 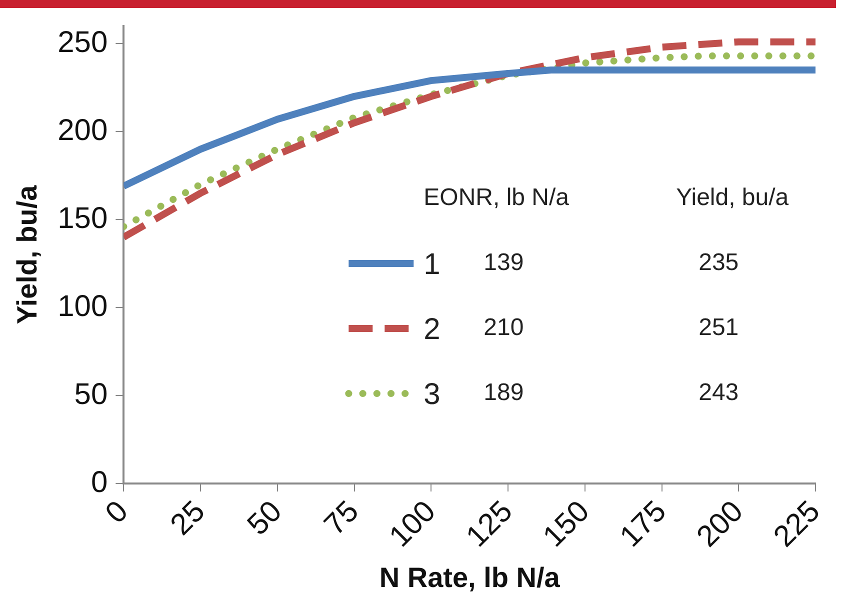 What do you see at coordinates (489, 524) in the screenshot?
I see `x-tick-label: 125` at bounding box center [489, 524].